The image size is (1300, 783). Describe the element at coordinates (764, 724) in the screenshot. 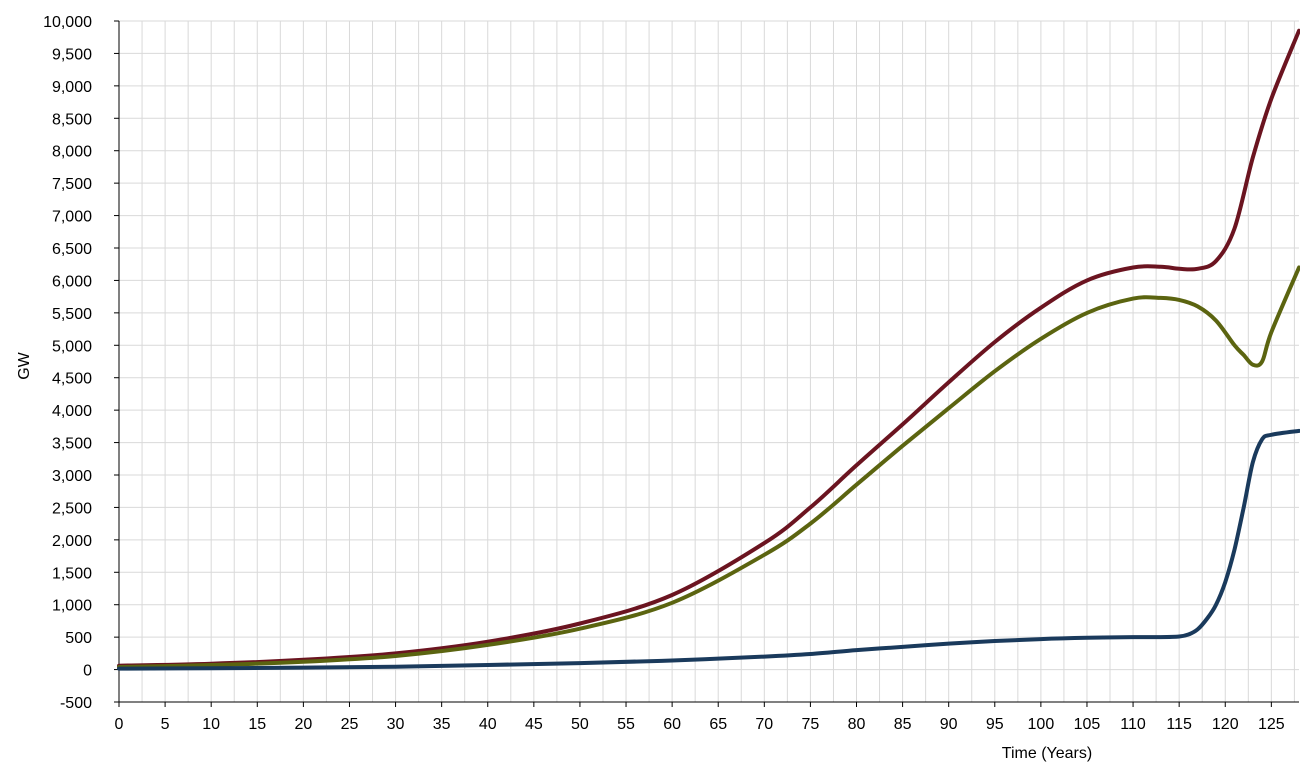

I see `x-tick-label: 70` at that location.